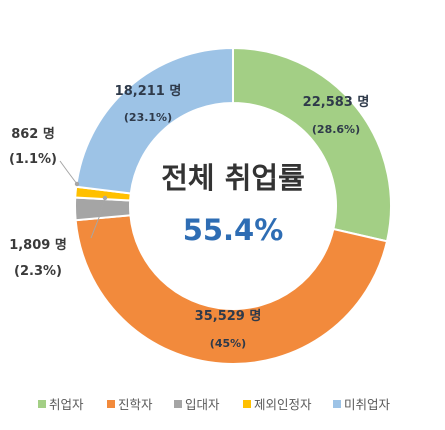 This screenshot has width=445, height=430. Describe the element at coordinates (135, 404) in the screenshot. I see `legend-label-further-study: 진학자` at that location.